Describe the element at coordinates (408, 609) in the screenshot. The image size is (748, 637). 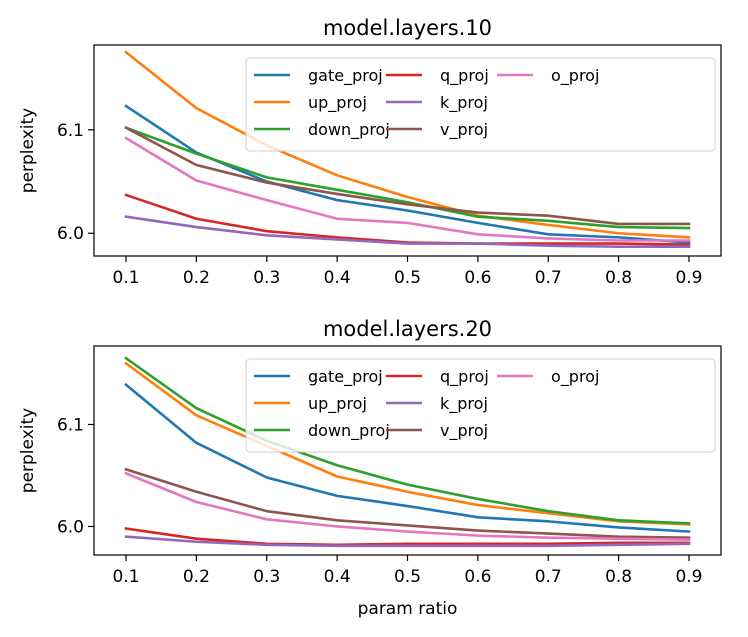
I see `x-axis-label: param ratio` at that location.